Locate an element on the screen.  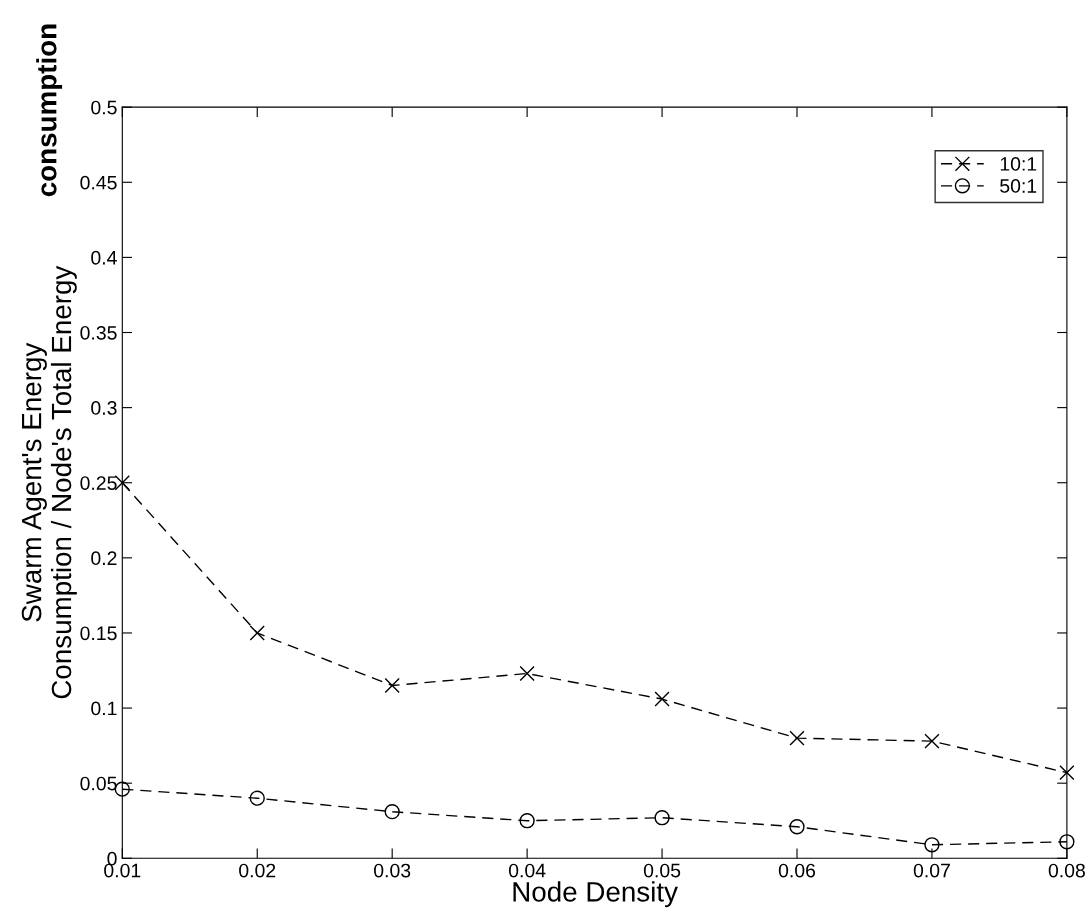
y-tick-label: 0.2 is located at coordinates (104, 558).